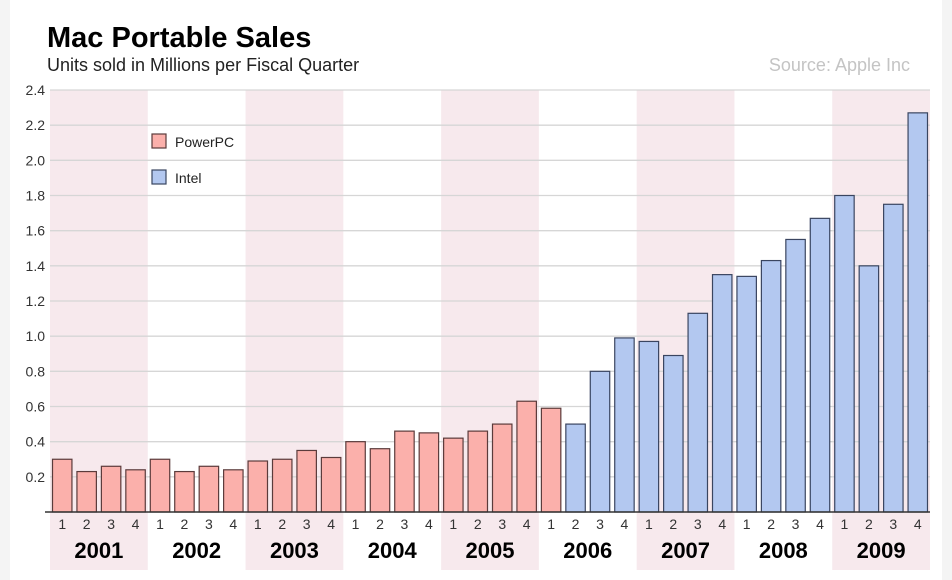 This screenshot has height=580, width=952. I want to click on y-tick-label: 0.2, so click(36, 477).